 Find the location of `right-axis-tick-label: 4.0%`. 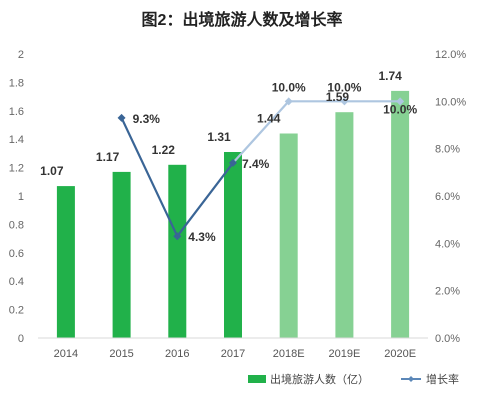

right-axis-tick-label: 4.0% is located at coordinates (447, 244).